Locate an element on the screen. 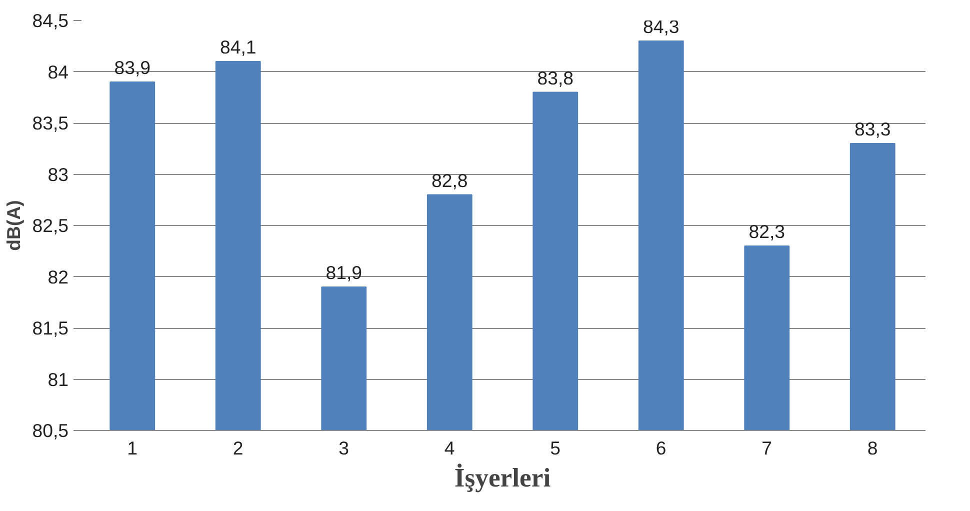 The width and height of the screenshot is (970, 511). x-axis-title: İşyerleri is located at coordinates (503, 477).